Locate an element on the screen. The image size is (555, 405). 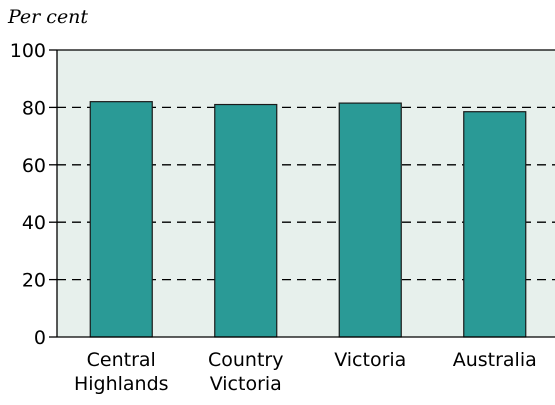
y-tick-label: 80 is located at coordinates (34, 108).